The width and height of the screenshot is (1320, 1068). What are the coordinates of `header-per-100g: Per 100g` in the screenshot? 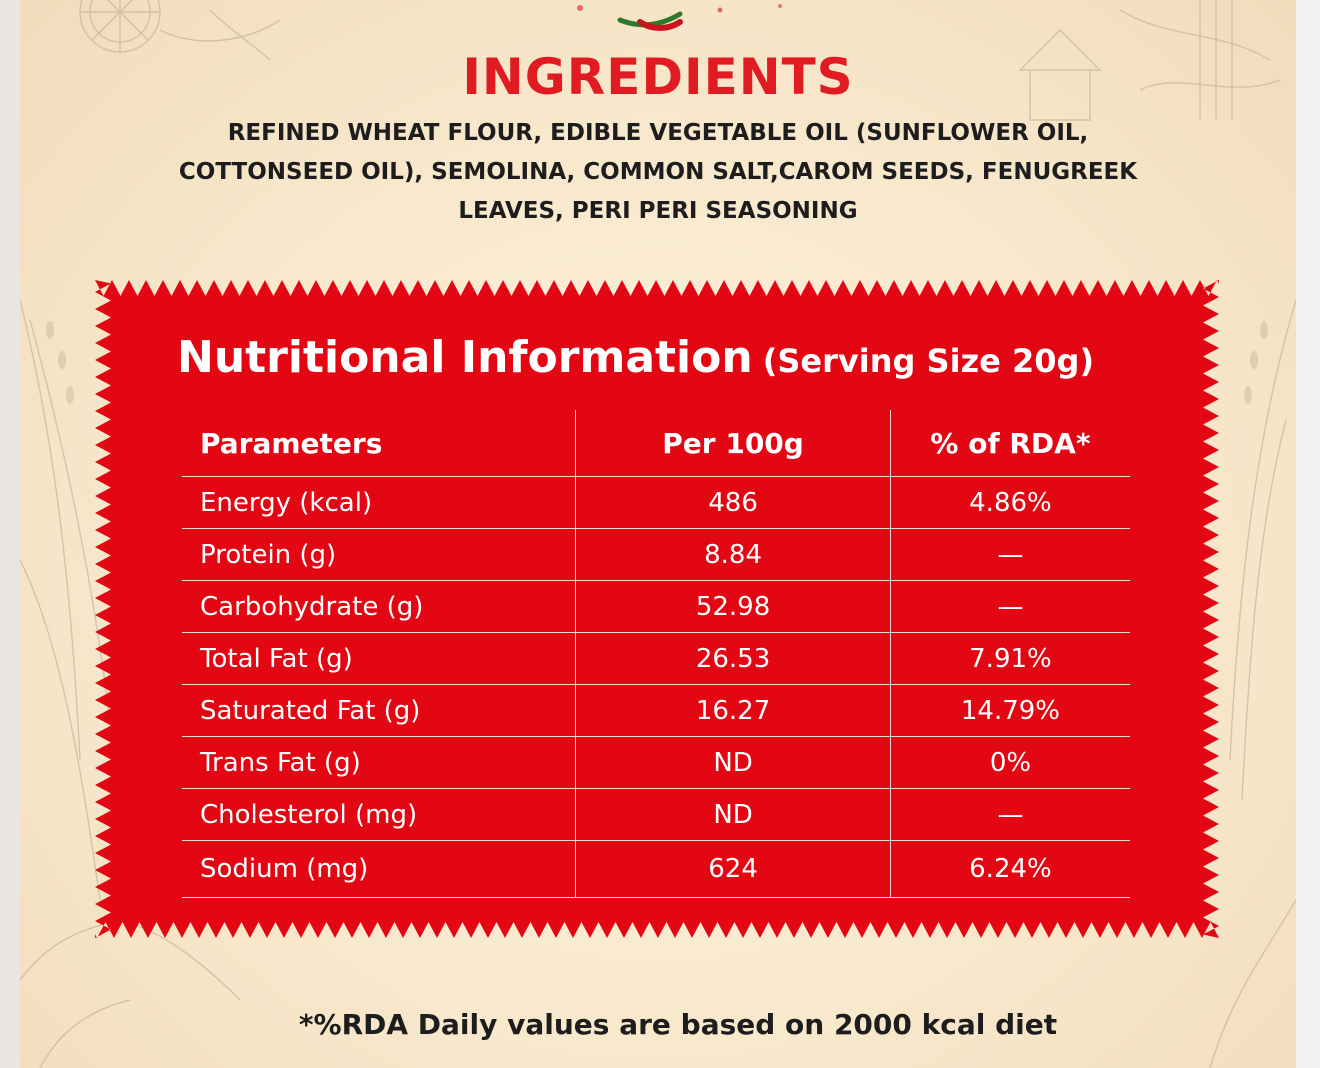 It's located at (733, 443).